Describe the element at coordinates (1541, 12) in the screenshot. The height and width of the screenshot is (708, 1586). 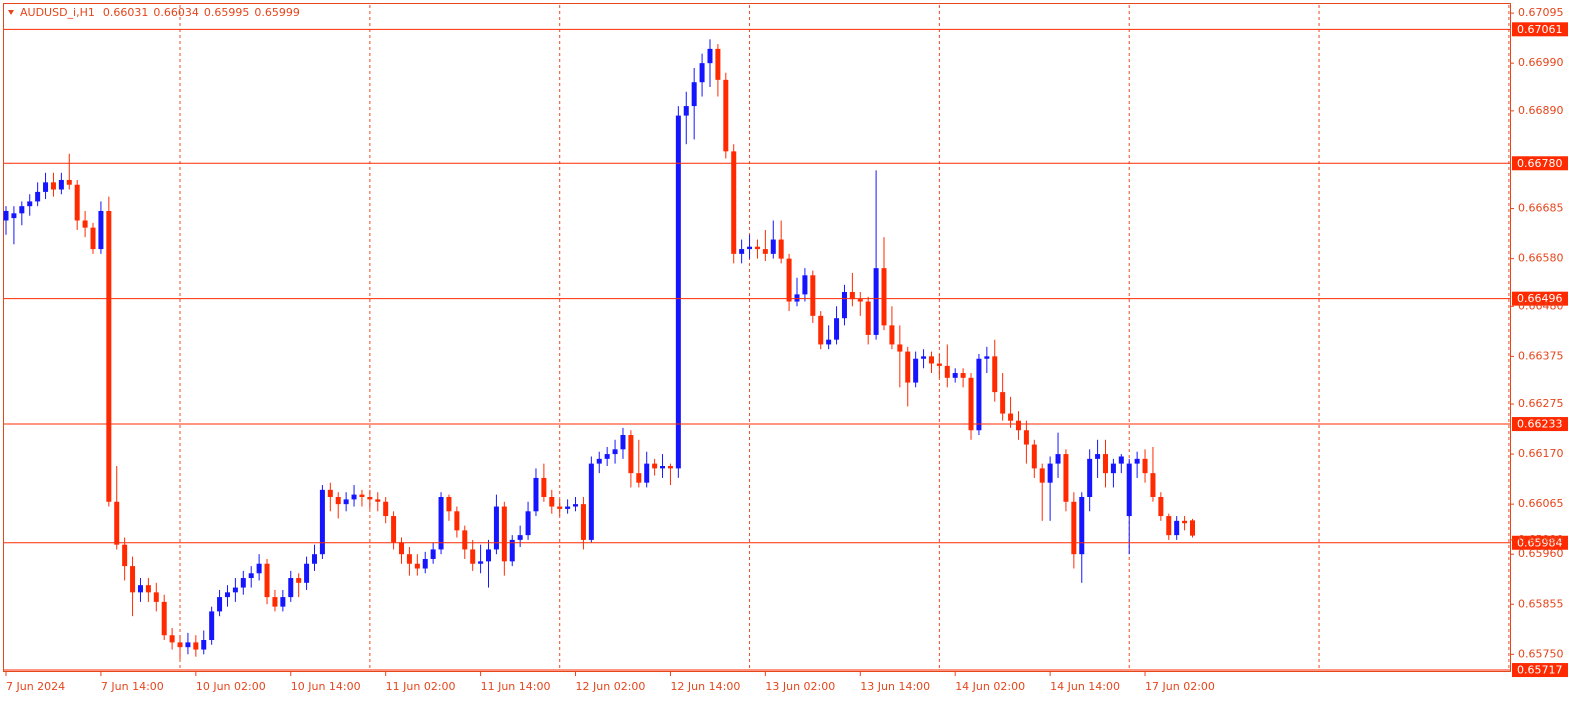
I see `y-tick-label: 0.67095` at that location.